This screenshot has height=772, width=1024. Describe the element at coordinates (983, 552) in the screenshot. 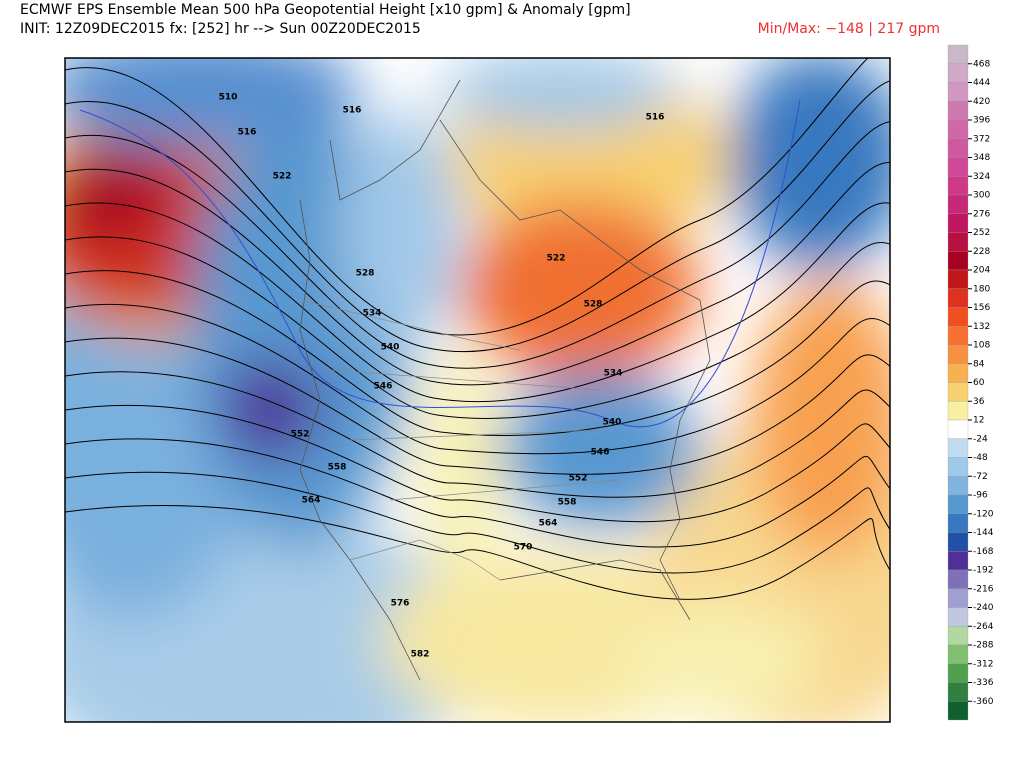

I see `colorbar-label: -168` at that location.